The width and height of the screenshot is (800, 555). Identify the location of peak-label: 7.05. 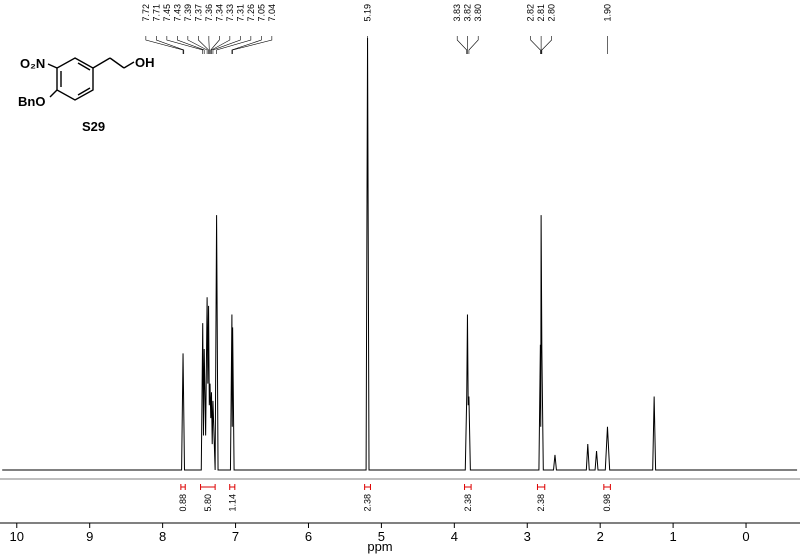
(261, 13).